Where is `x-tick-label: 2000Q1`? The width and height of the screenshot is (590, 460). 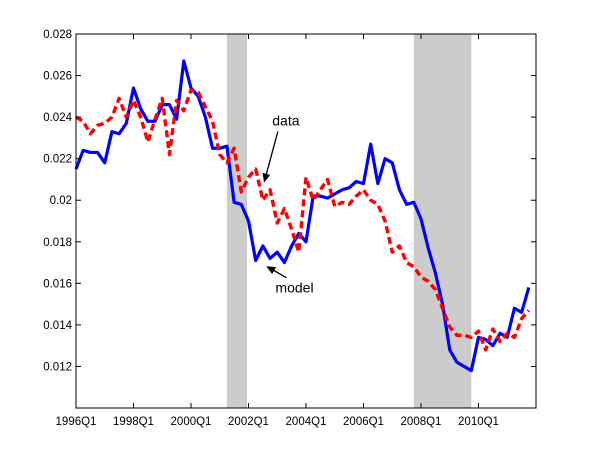 x-tick-label: 2000Q1 is located at coordinates (191, 422).